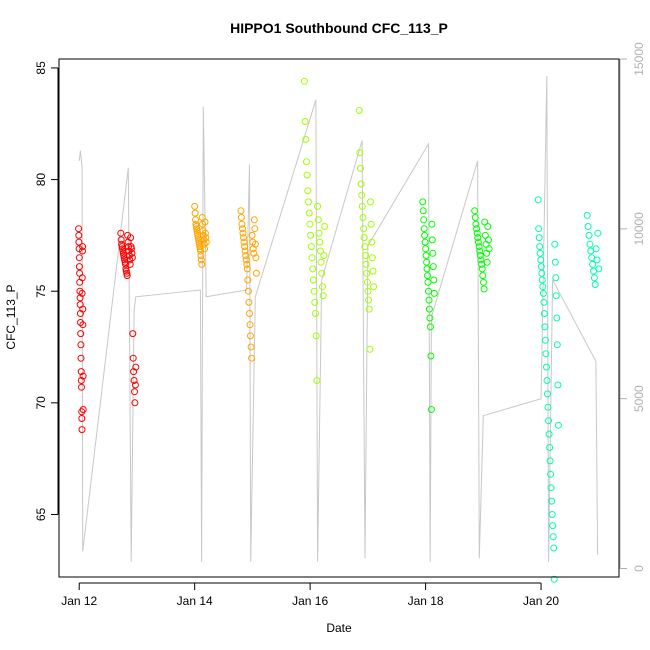  Describe the element at coordinates (639, 59) in the screenshot. I see `y2-tick-label: 15000` at that location.